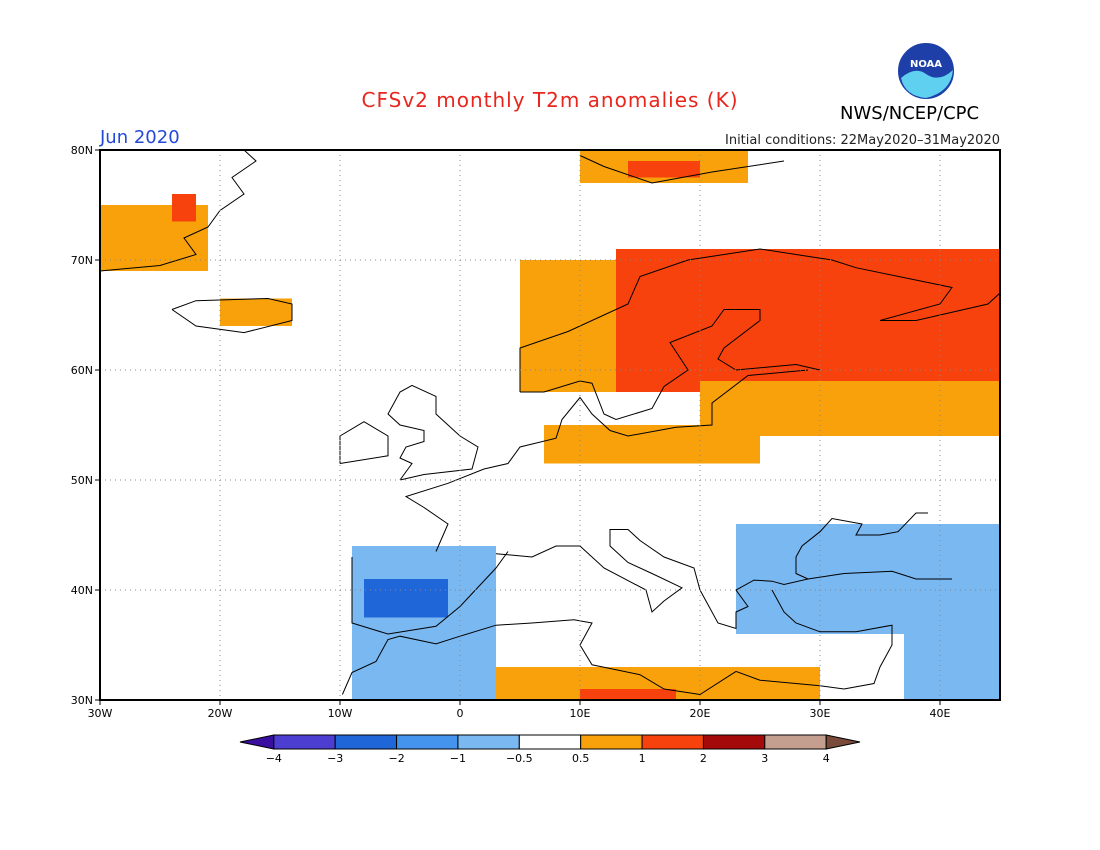  I want to click on legend-tick-label: 3, so click(764, 758).